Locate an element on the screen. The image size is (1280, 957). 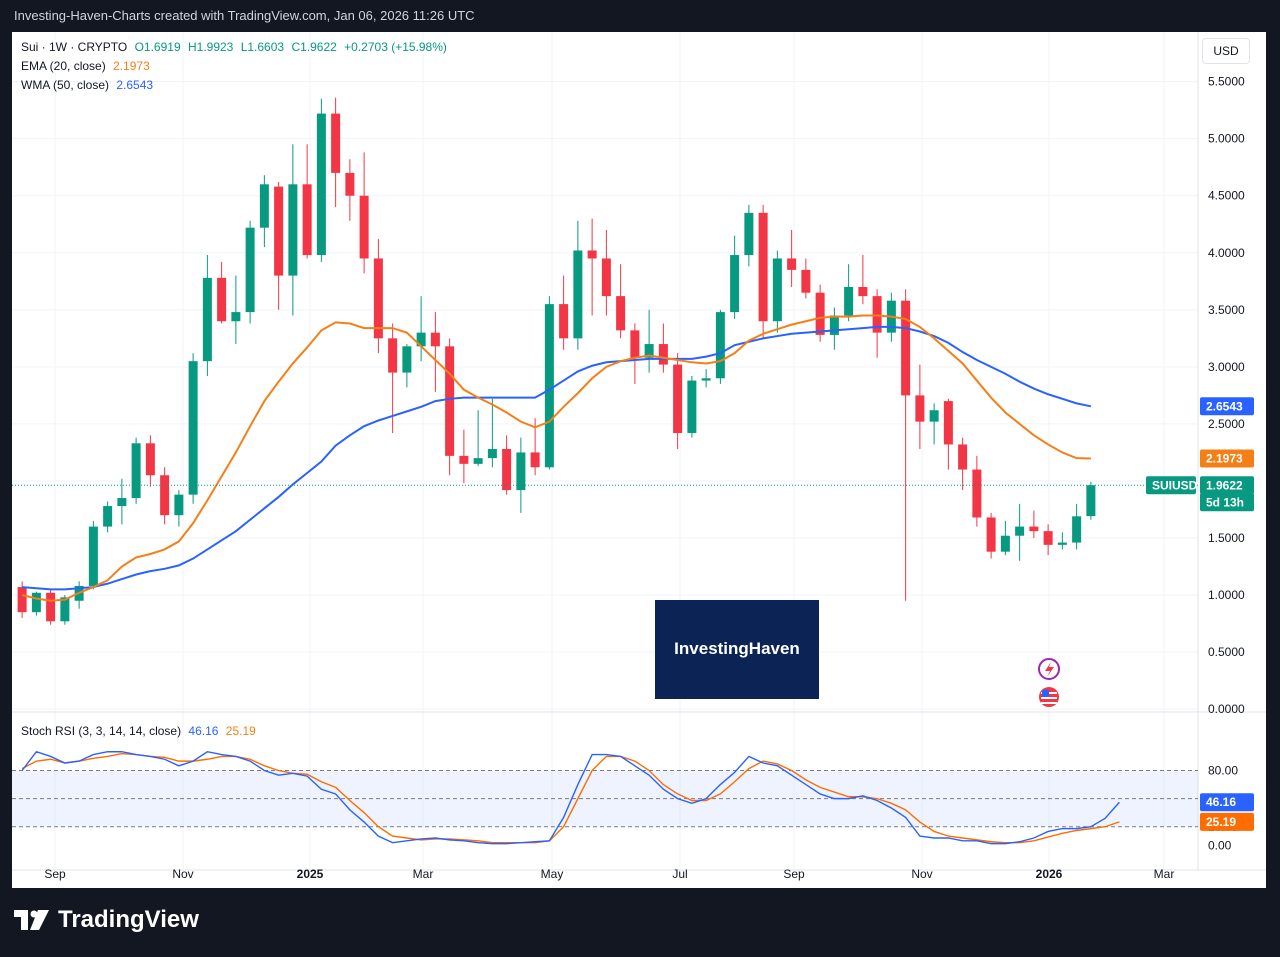
currency-button: USD is located at coordinates (1226, 51).